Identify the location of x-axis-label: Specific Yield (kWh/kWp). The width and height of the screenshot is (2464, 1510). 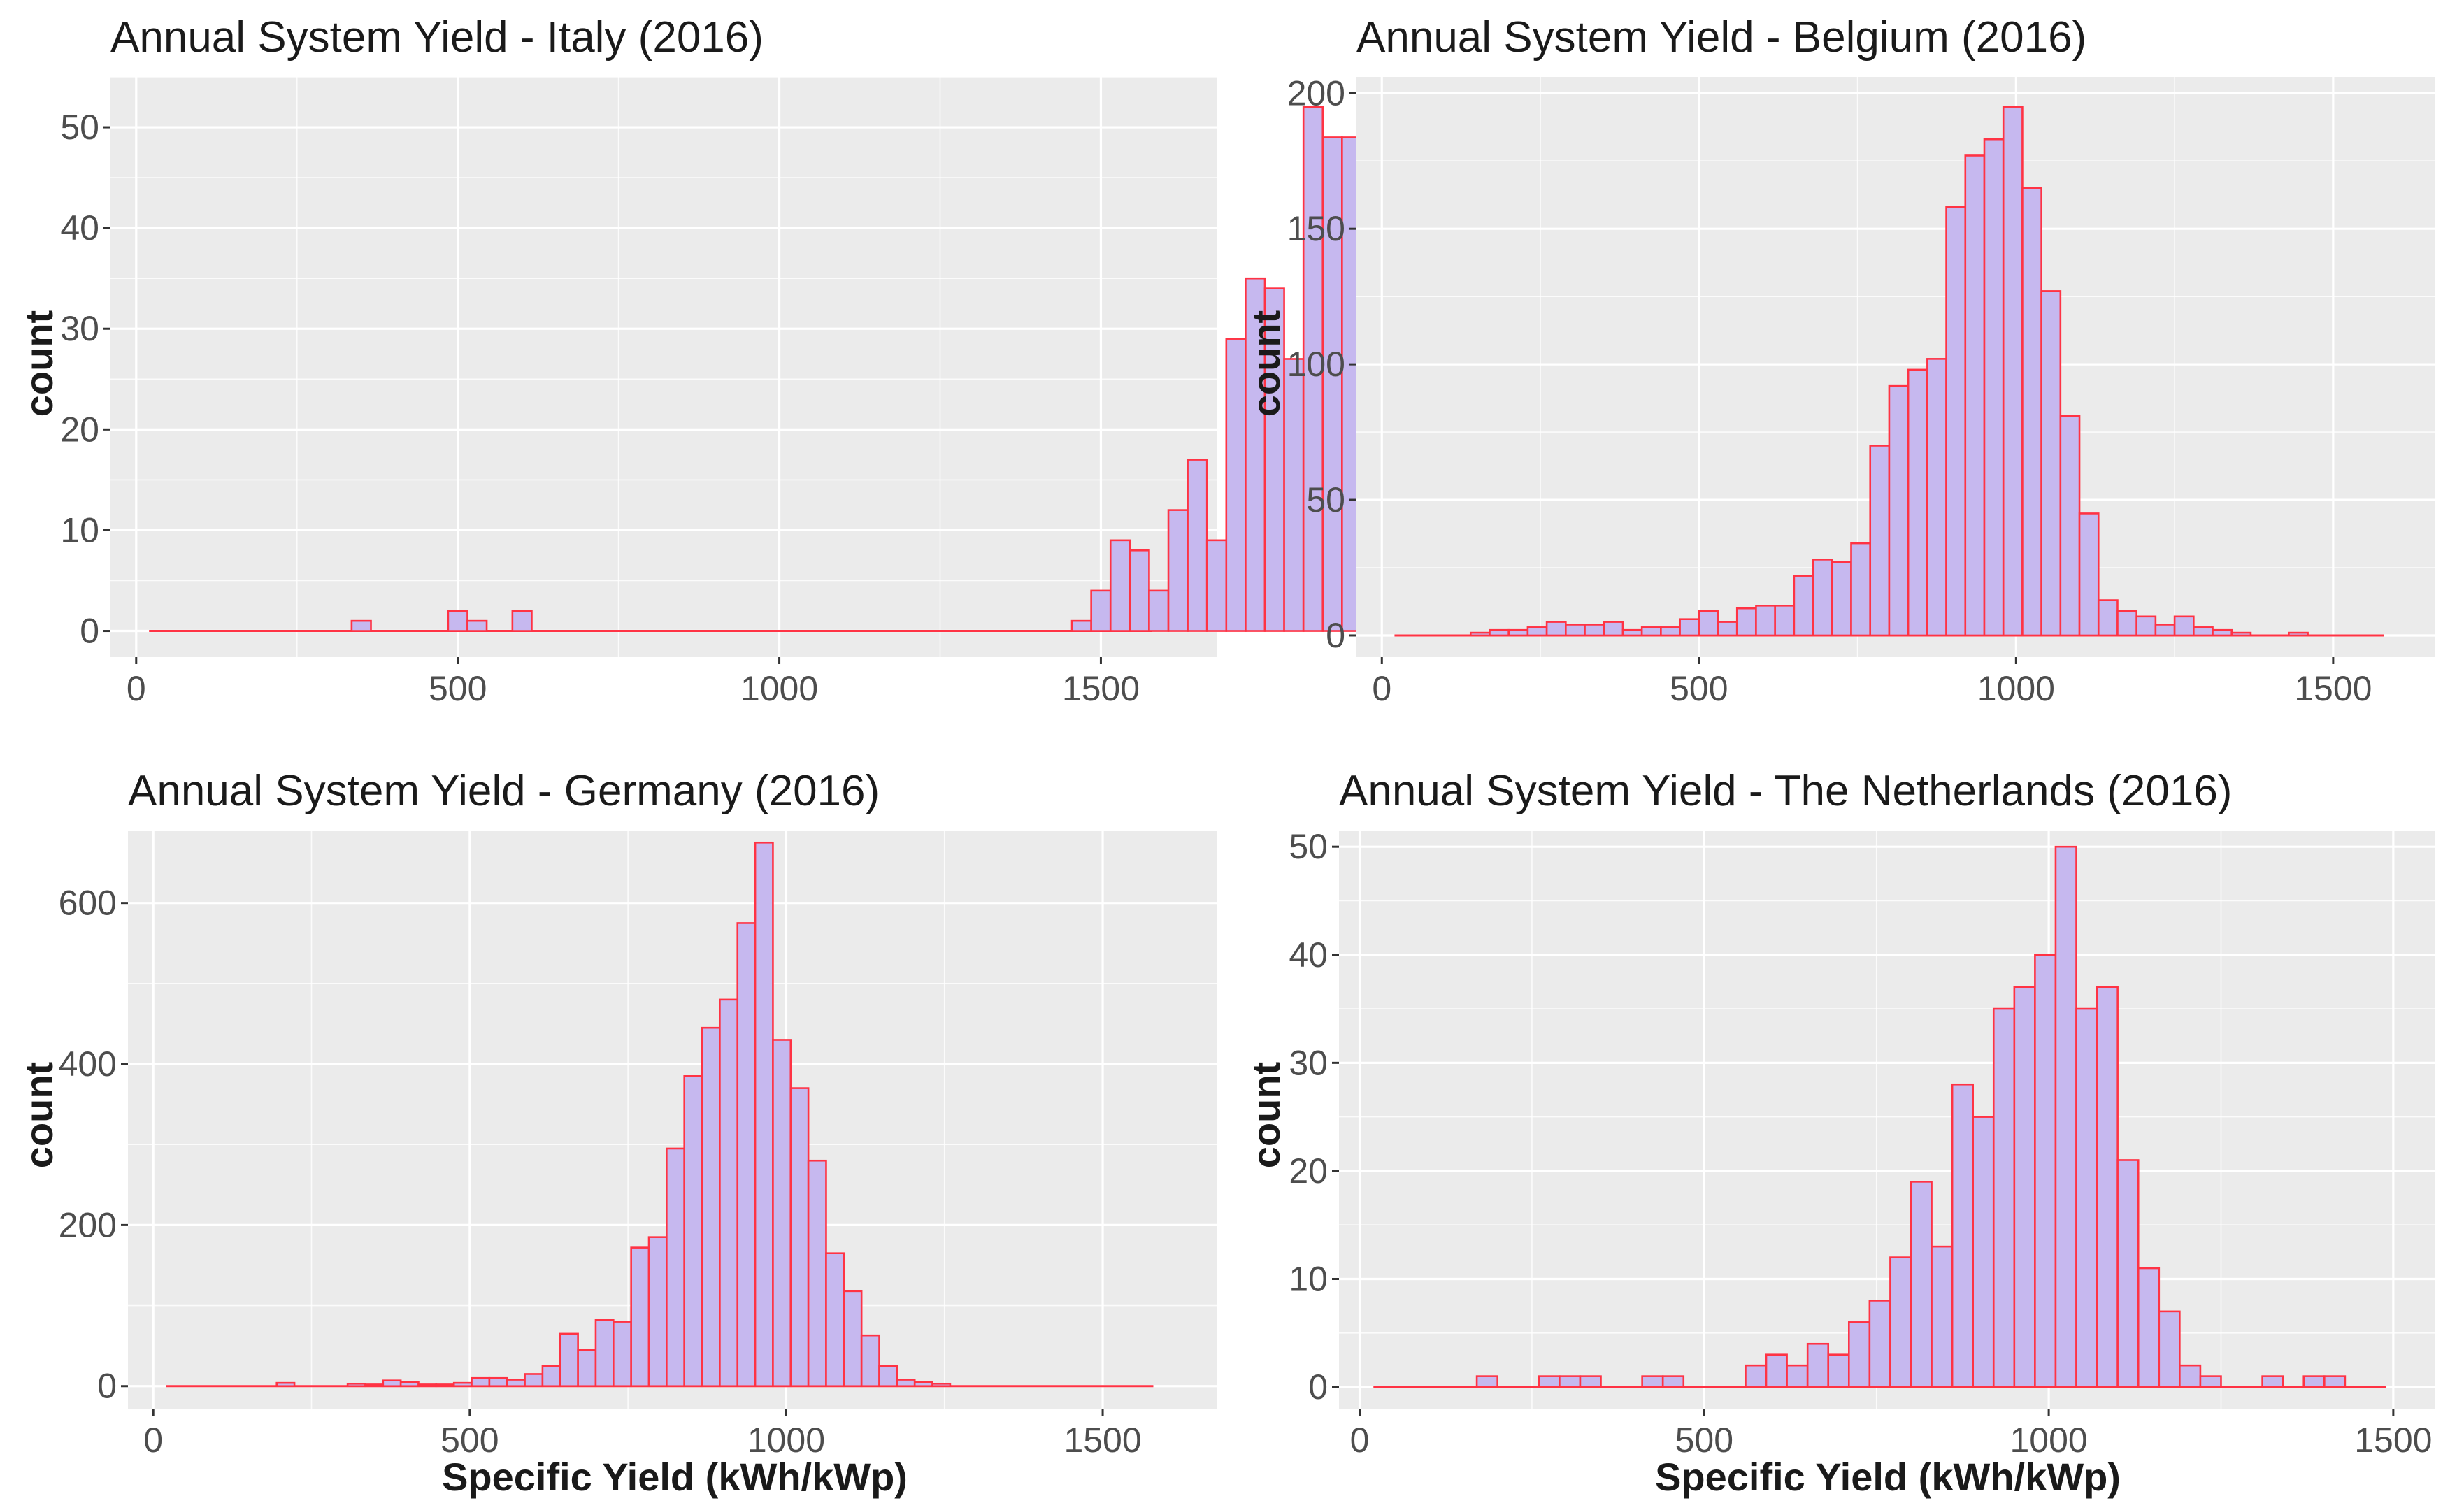
(675, 1477).